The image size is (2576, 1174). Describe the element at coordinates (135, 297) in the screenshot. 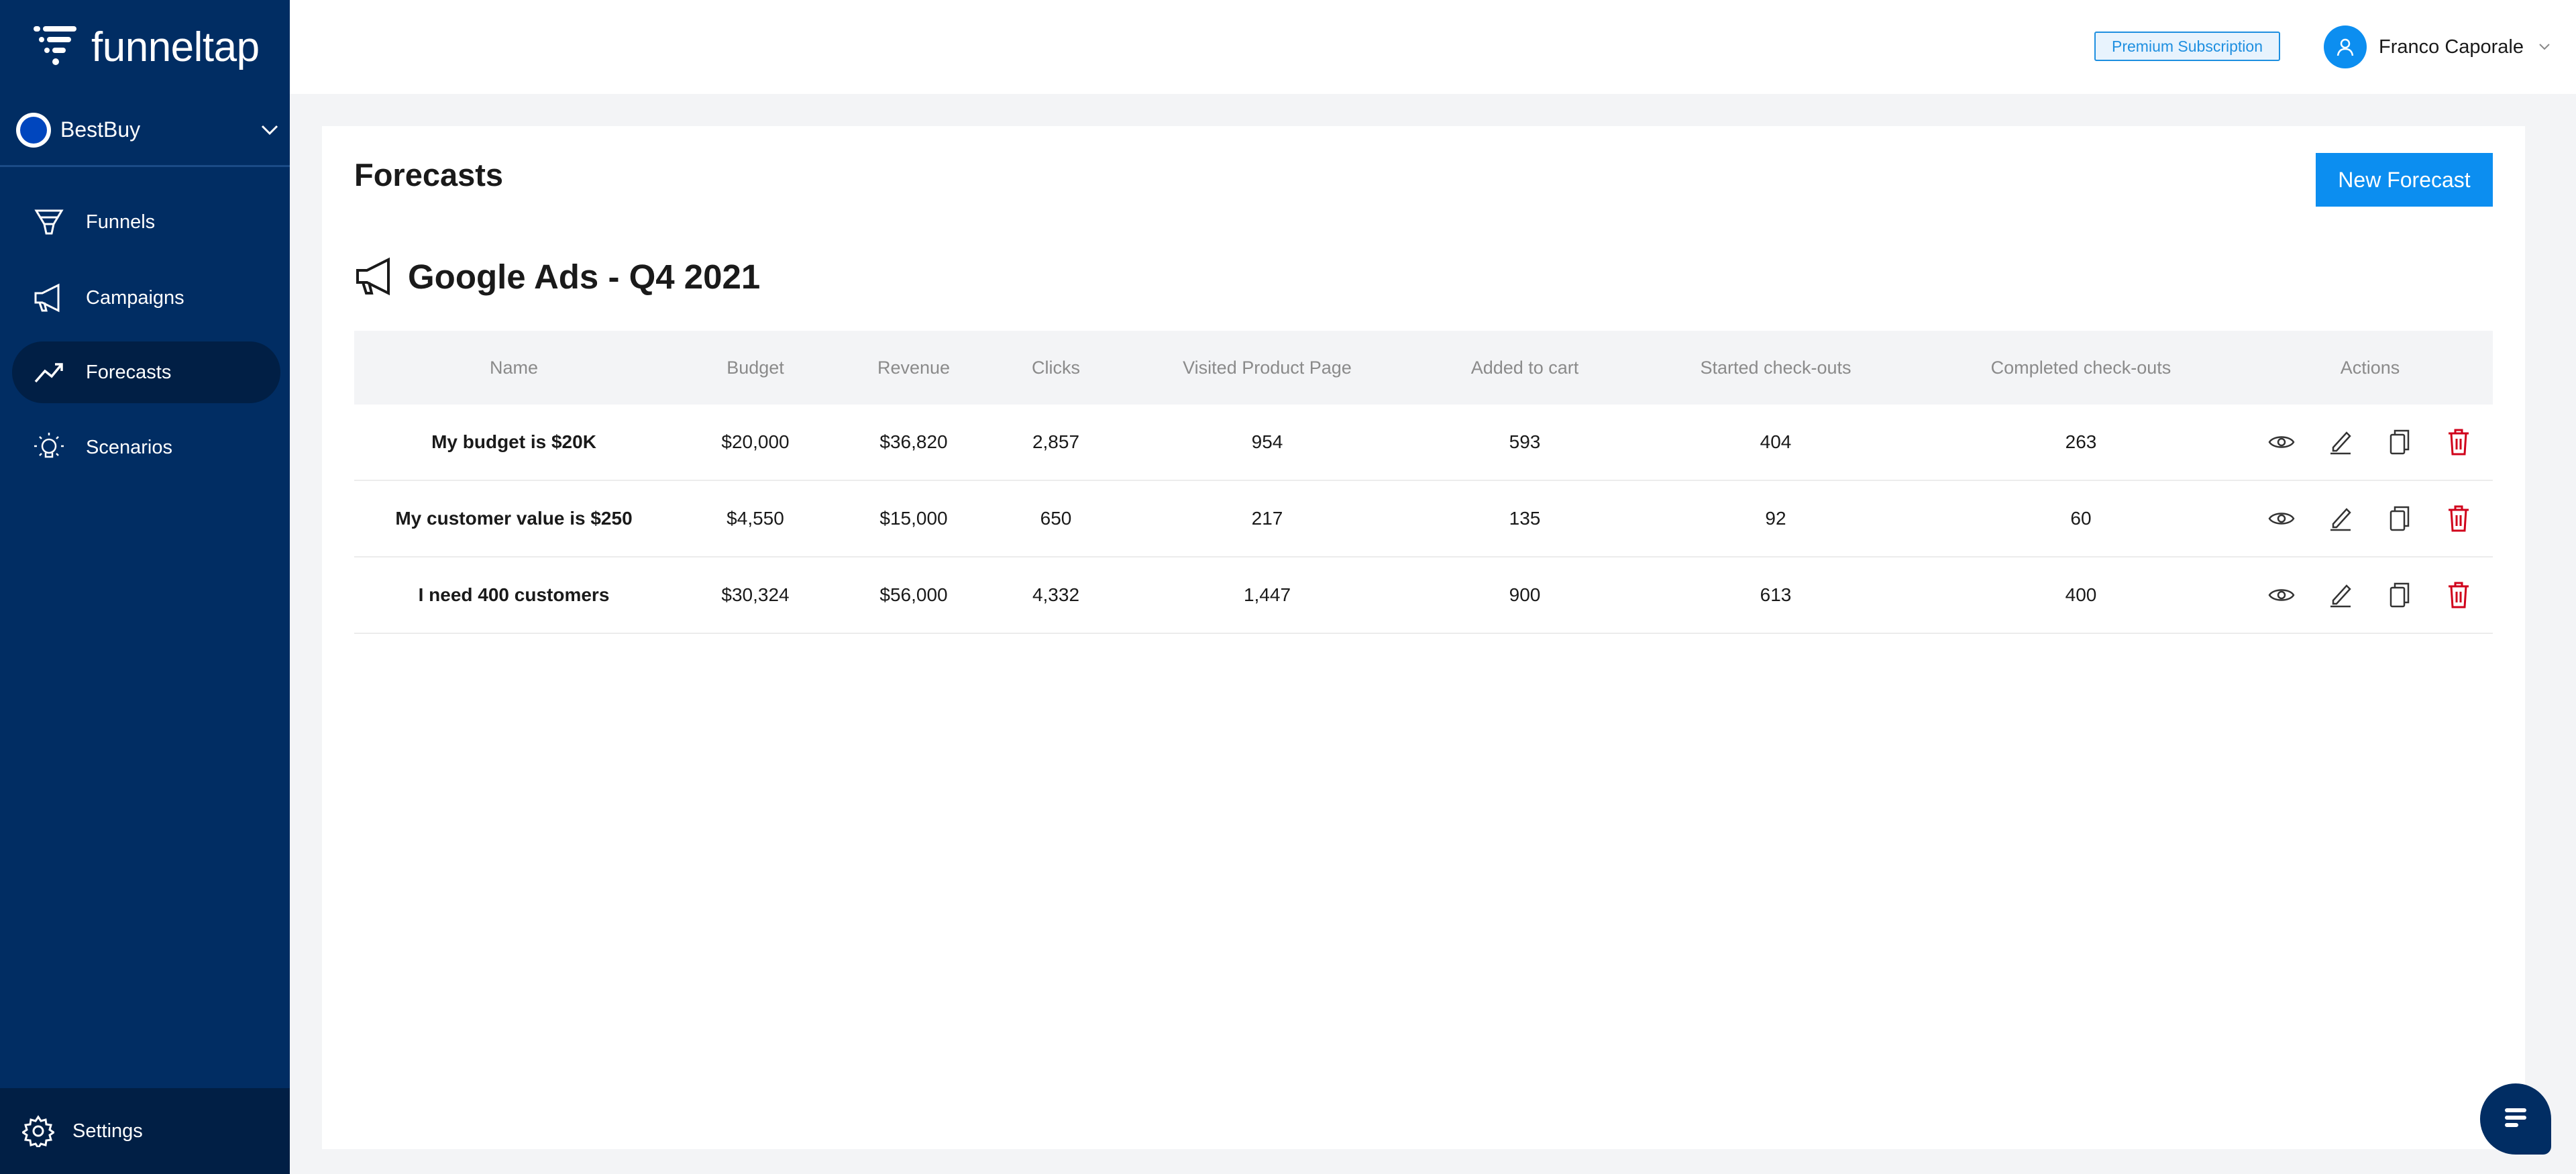

I see `sidebar-item-label: Campaigns` at that location.